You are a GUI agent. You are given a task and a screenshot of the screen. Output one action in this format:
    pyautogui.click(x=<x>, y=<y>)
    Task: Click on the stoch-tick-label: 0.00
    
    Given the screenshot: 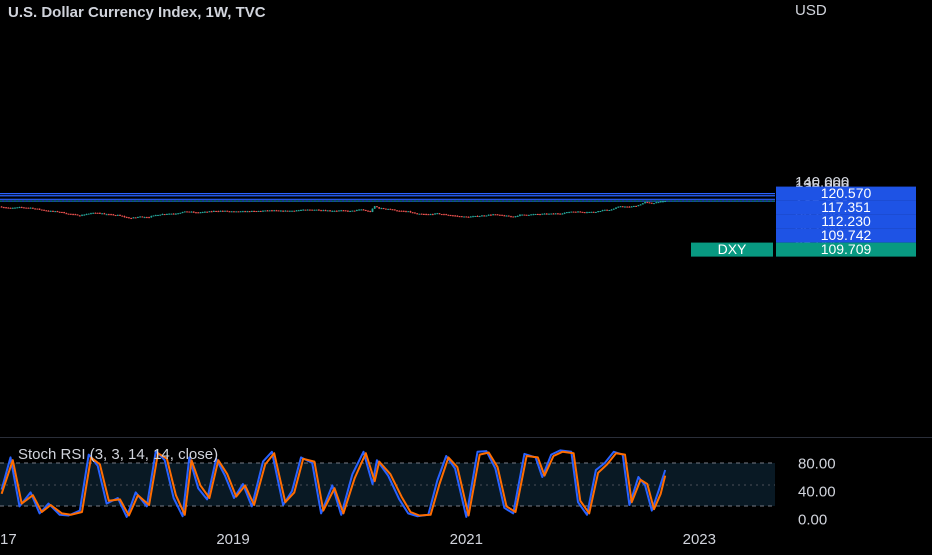 What is the action you would take?
    pyautogui.click(x=812, y=520)
    